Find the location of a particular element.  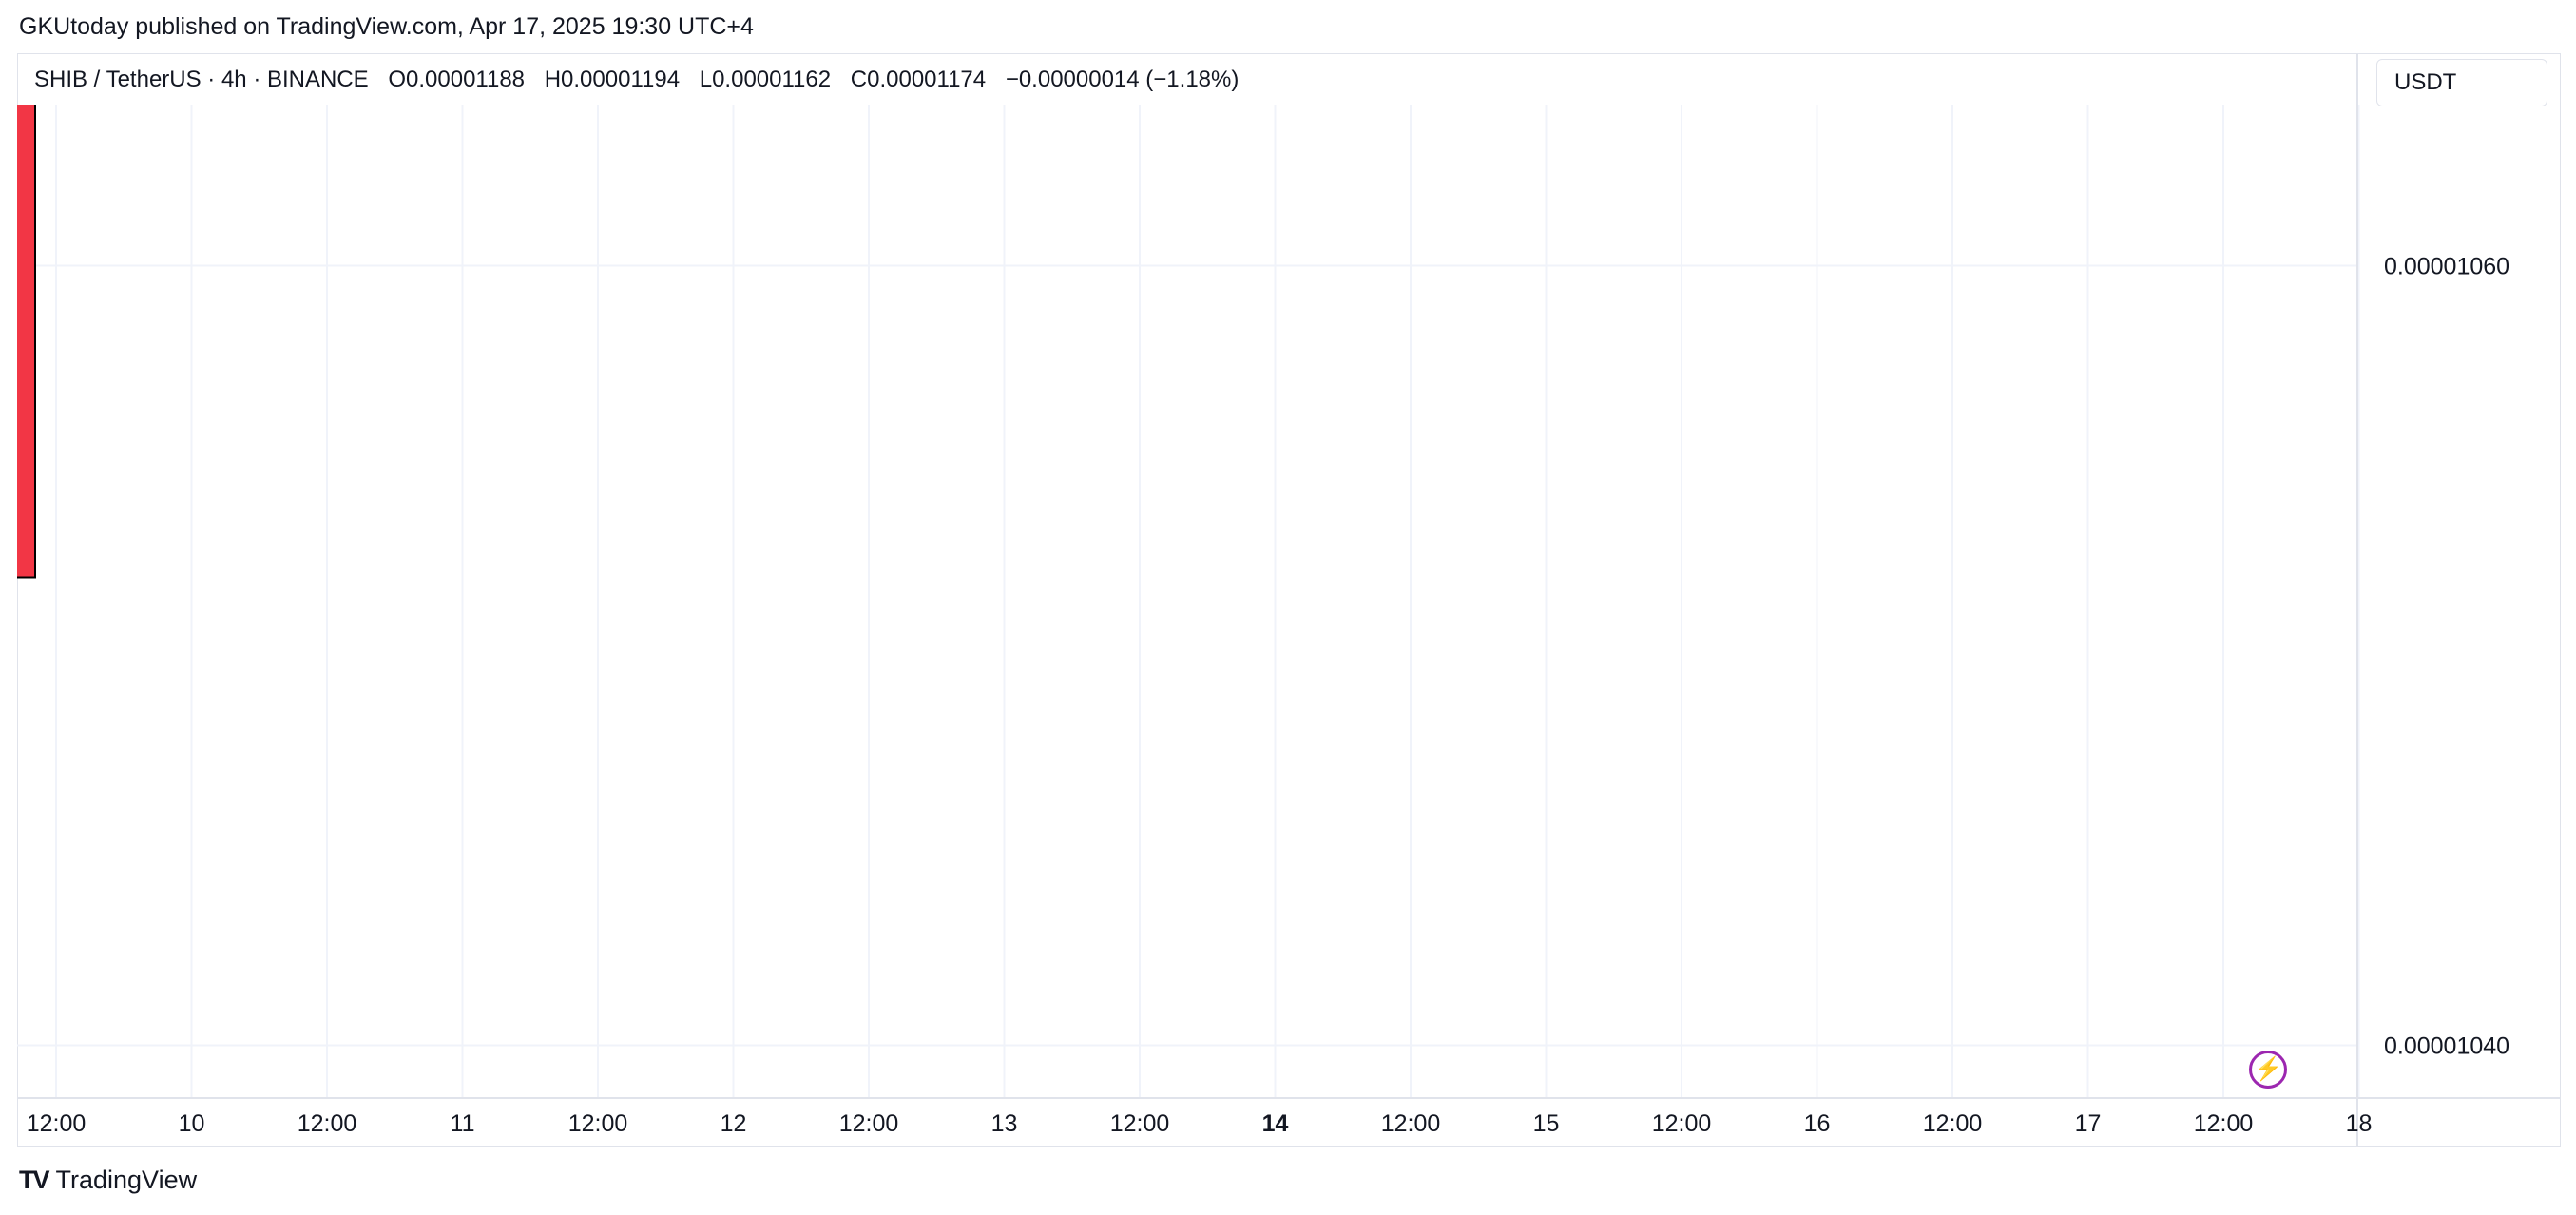

candle-body is located at coordinates (27, 342).